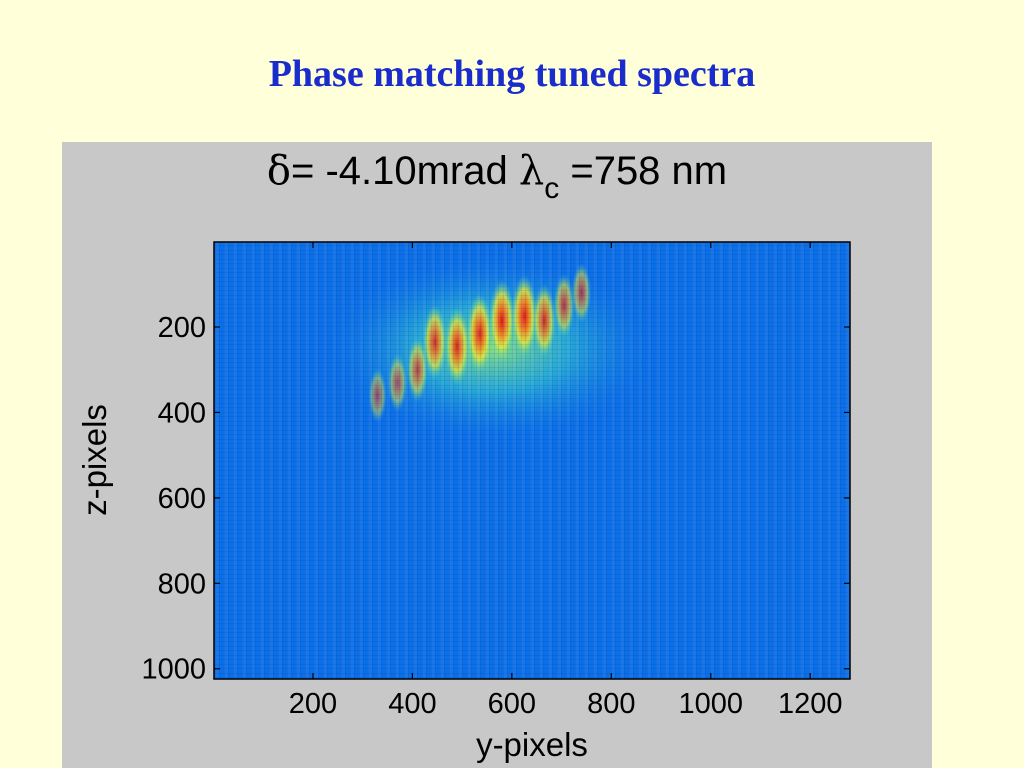  Describe the element at coordinates (512, 74) in the screenshot. I see `slide-title: Phase matching tuned spectra` at that location.